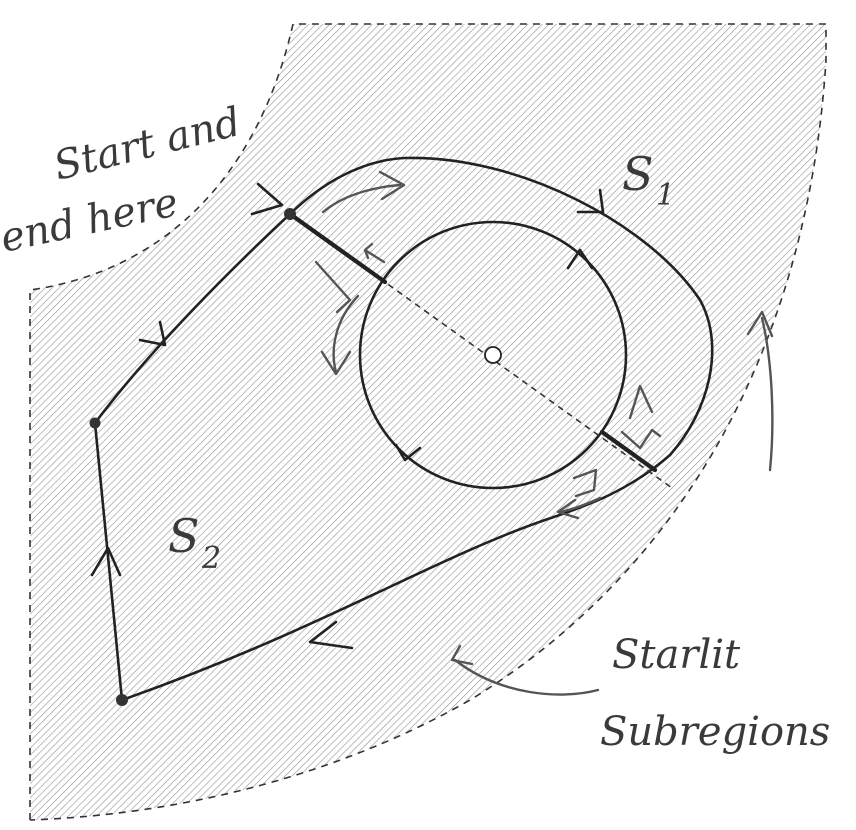  I want to click on inner-circle, so click(493, 355).